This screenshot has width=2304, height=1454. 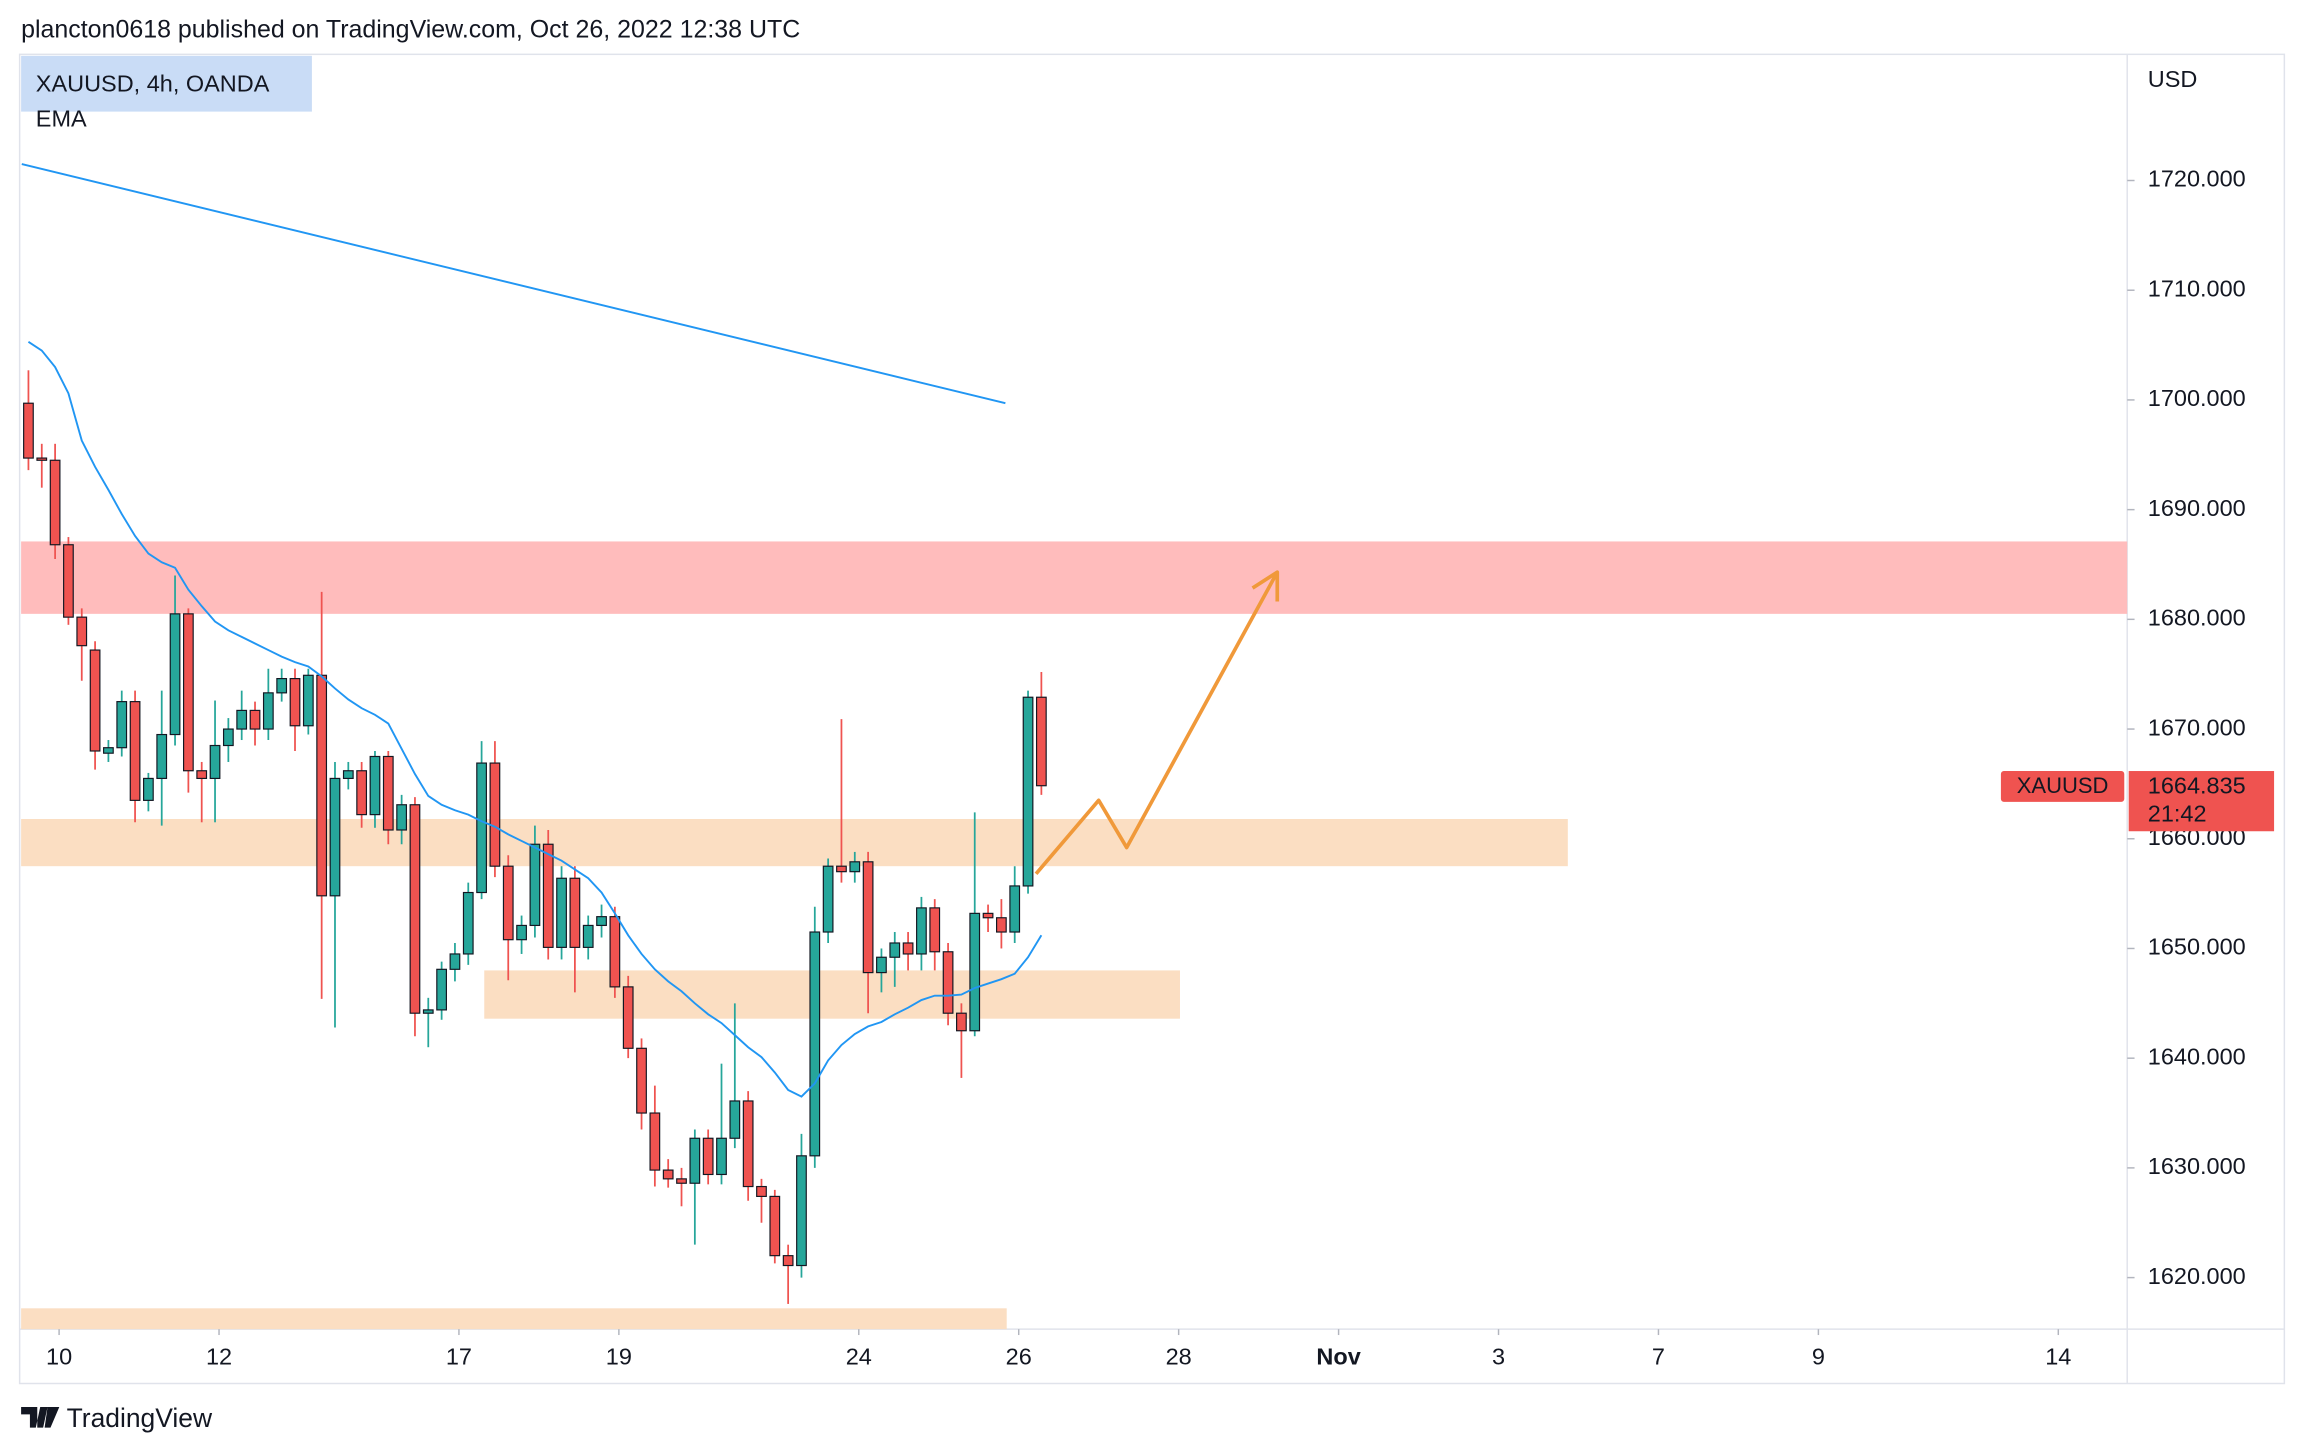 What do you see at coordinates (2197, 179) in the screenshot?
I see `y-tick-label: 1720.000` at bounding box center [2197, 179].